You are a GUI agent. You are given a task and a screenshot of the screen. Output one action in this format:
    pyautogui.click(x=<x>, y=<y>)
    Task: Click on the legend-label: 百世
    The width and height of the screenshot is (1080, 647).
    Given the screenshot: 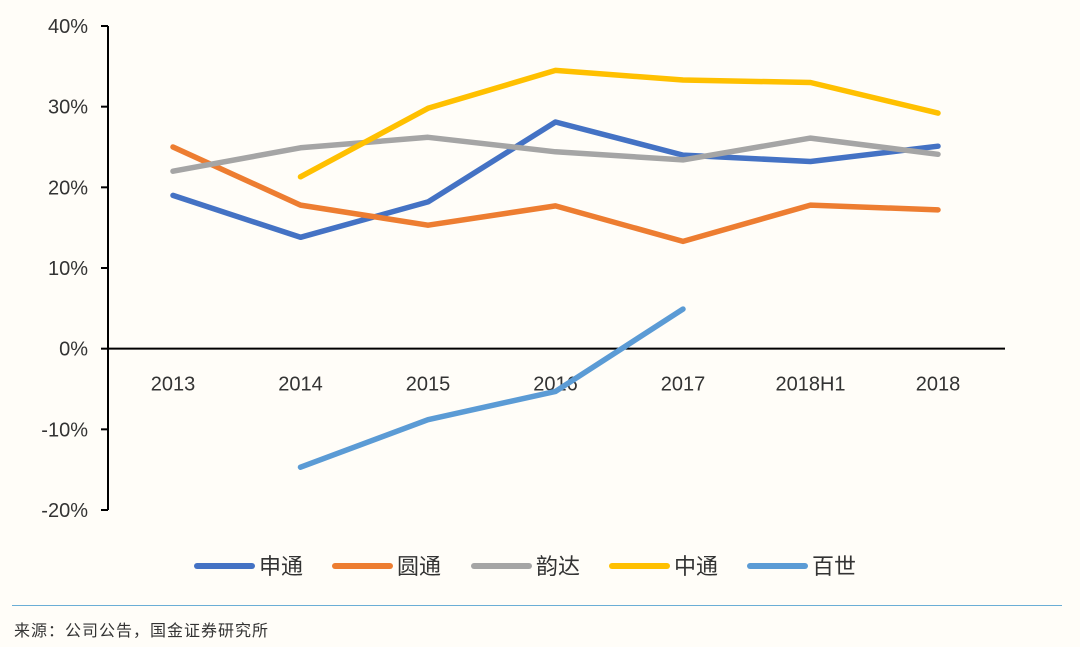 What is the action you would take?
    pyautogui.click(x=834, y=567)
    